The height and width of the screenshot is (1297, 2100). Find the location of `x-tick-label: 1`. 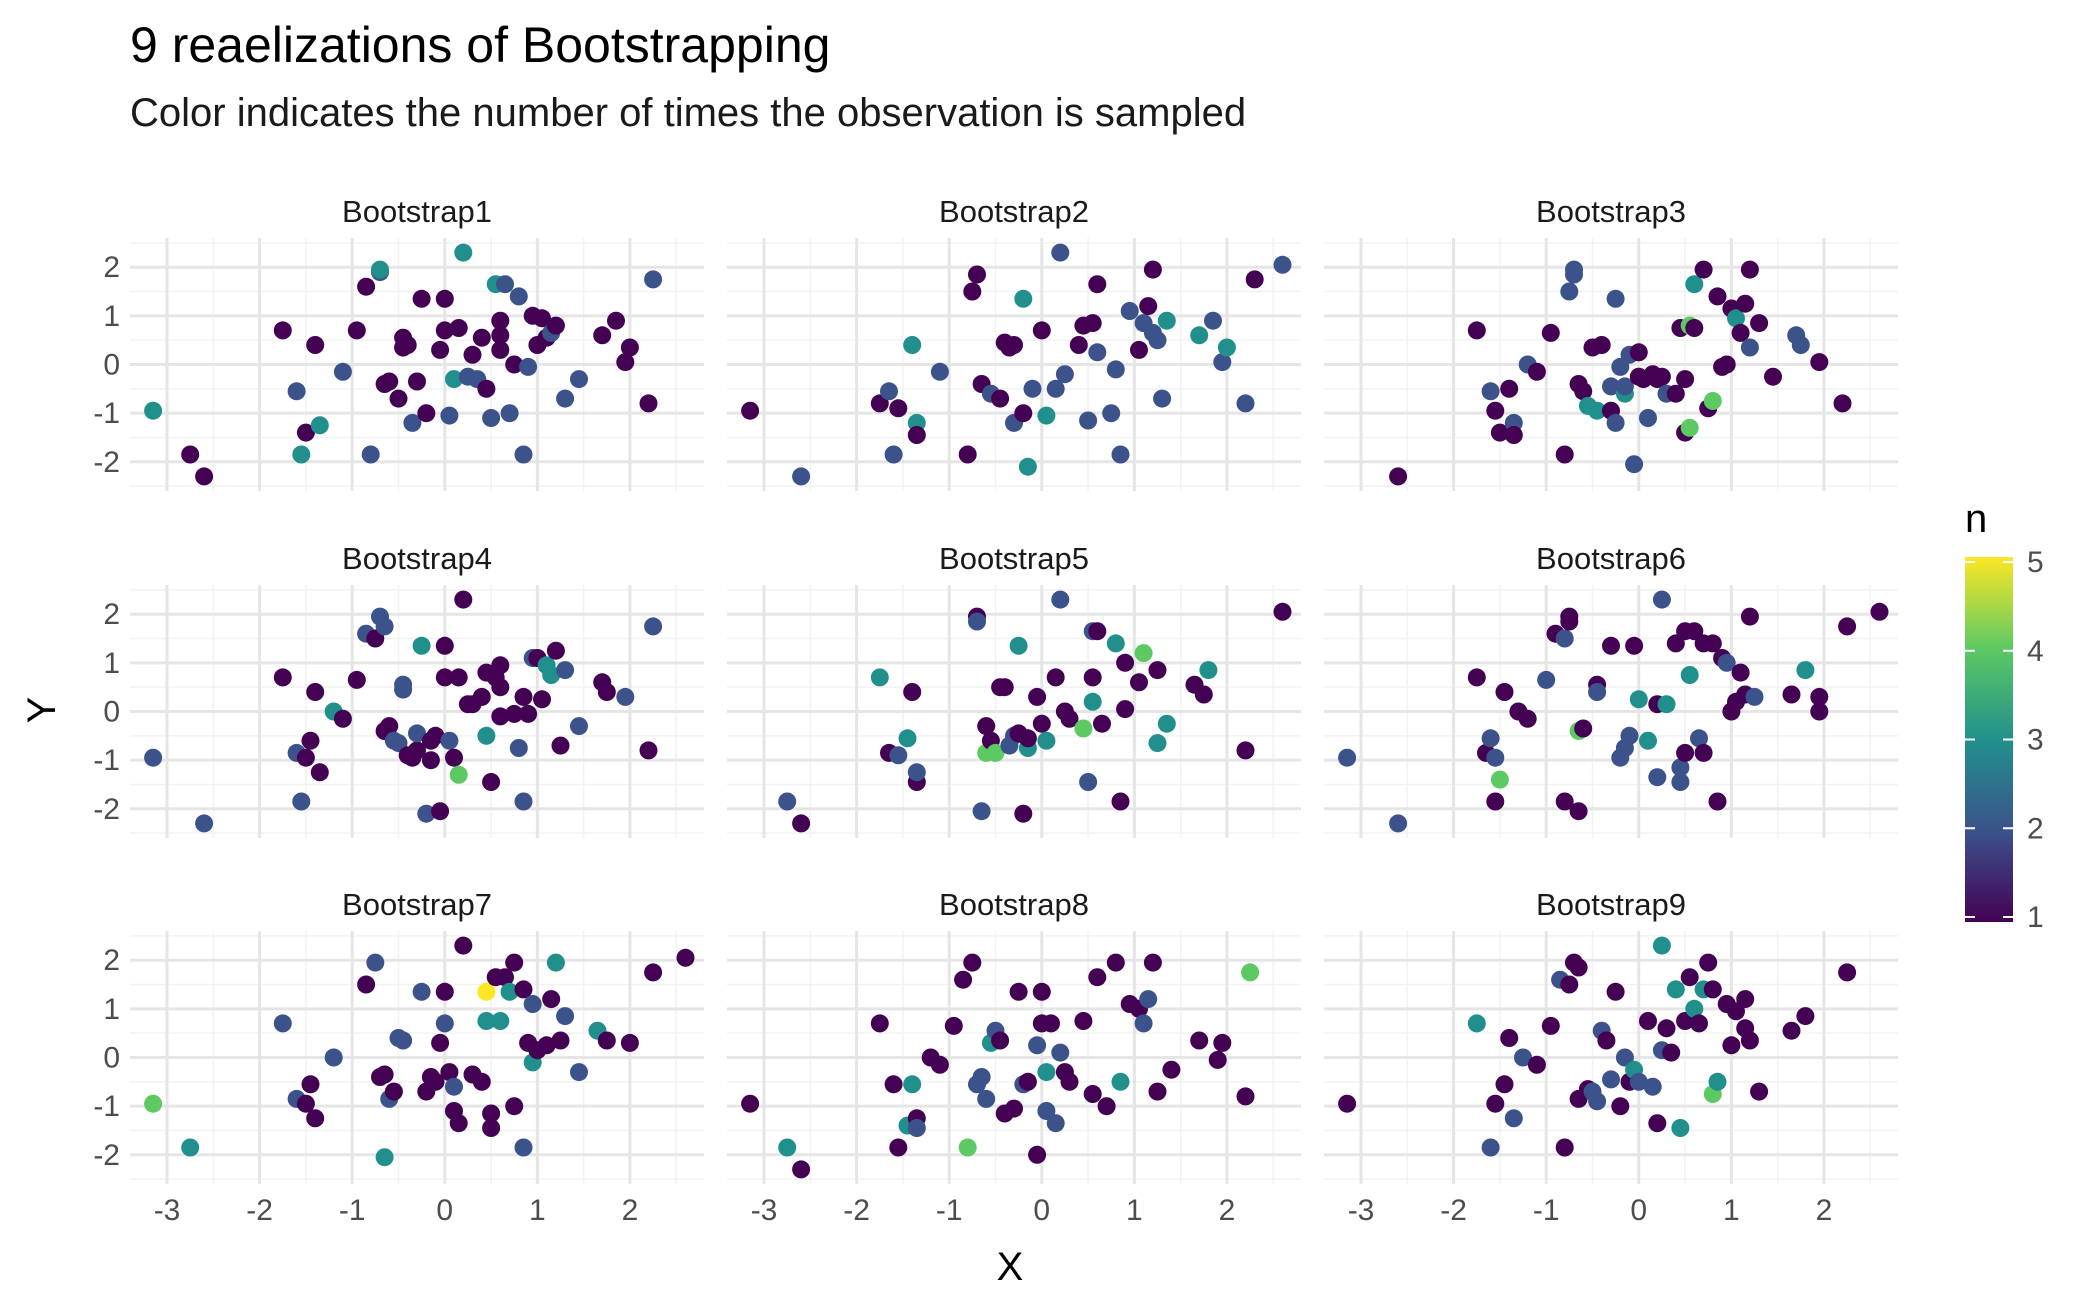

x-tick-label: 1 is located at coordinates (537, 1210).